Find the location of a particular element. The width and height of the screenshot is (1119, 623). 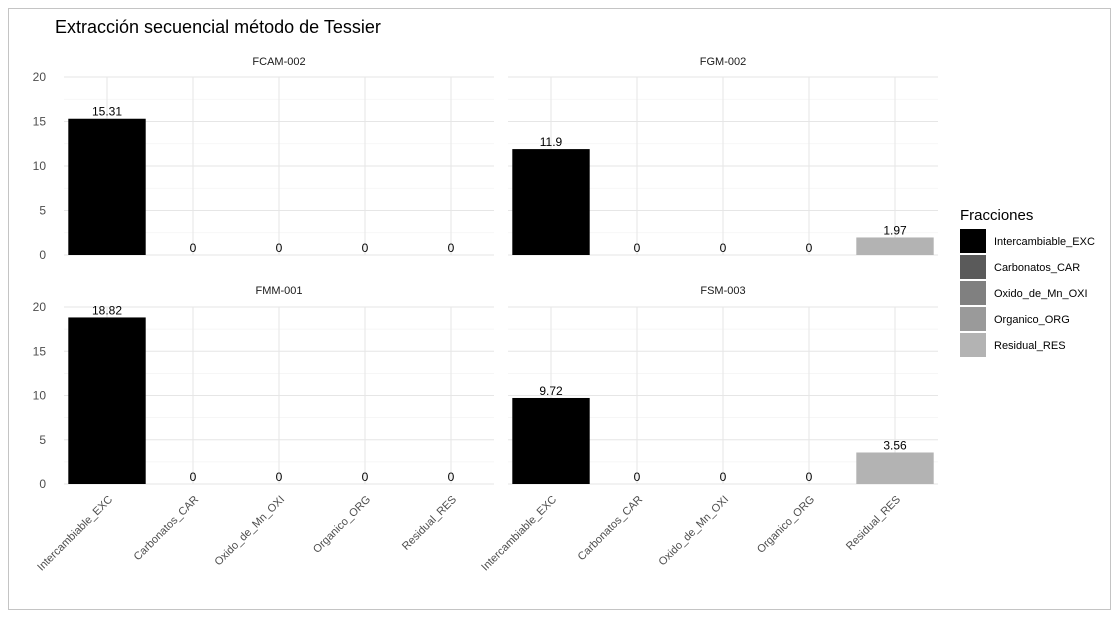

facet-panel: 0 5 10 15 20 FCAM-002 15.31 0 0 0 0 is located at coordinates (263, 159).